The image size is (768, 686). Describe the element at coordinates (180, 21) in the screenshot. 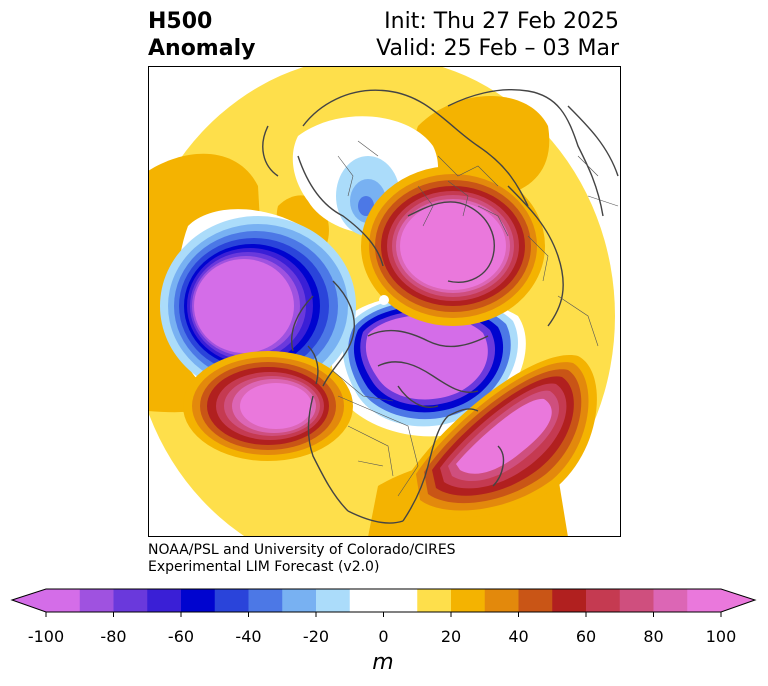

I see `title-line-1: H500` at that location.